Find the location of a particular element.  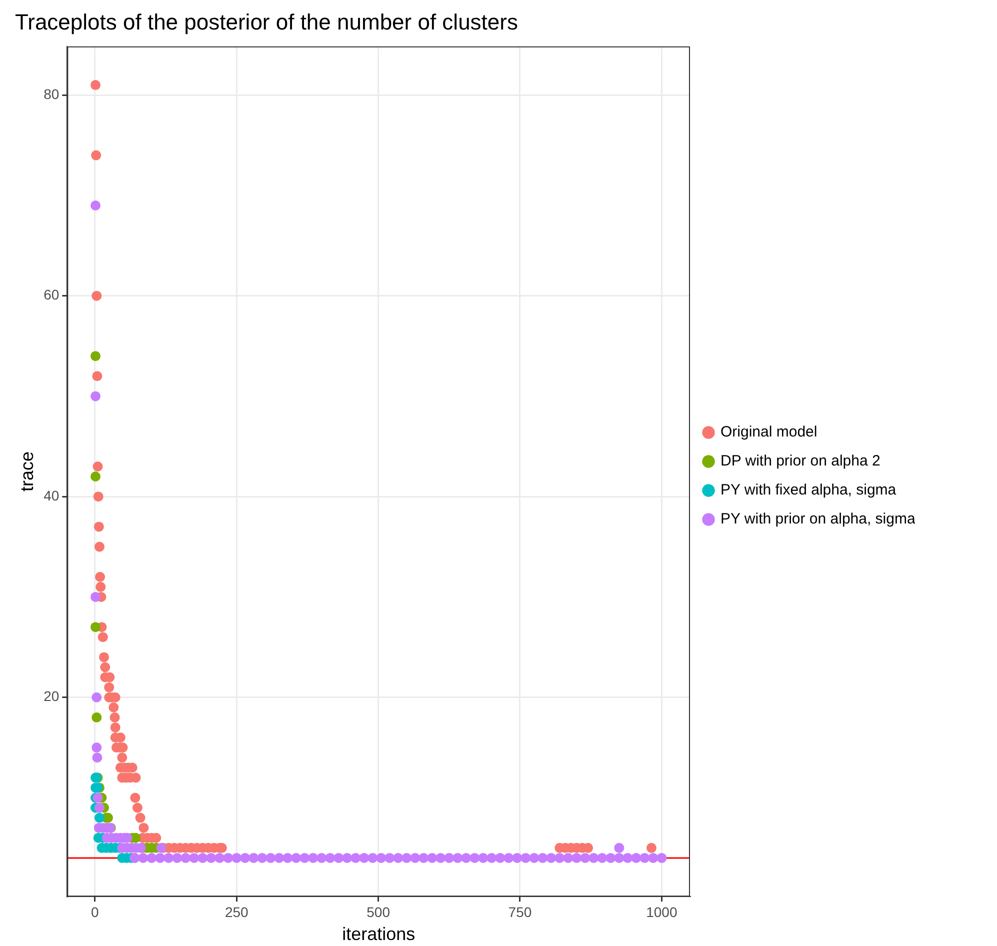

y-axis-title: trace is located at coordinates (26, 471).